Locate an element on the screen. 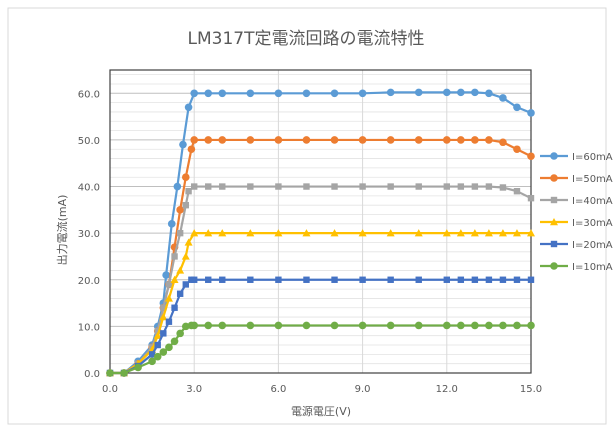 The width and height of the screenshot is (614, 432). legend-label: I=20mA is located at coordinates (592, 245).